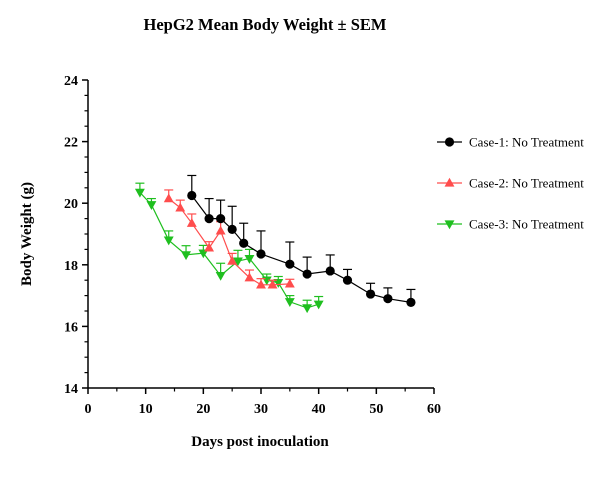  I want to click on x-tick-label: 10, so click(146, 409).